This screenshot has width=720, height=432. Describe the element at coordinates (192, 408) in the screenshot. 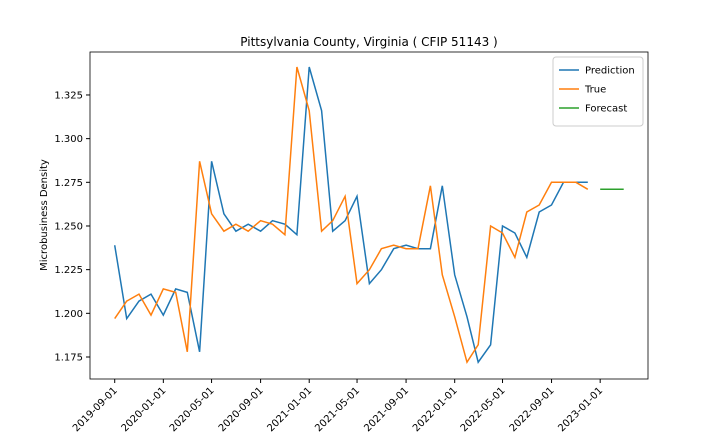

I see `x-tick-label: 2020-05-01` at that location.